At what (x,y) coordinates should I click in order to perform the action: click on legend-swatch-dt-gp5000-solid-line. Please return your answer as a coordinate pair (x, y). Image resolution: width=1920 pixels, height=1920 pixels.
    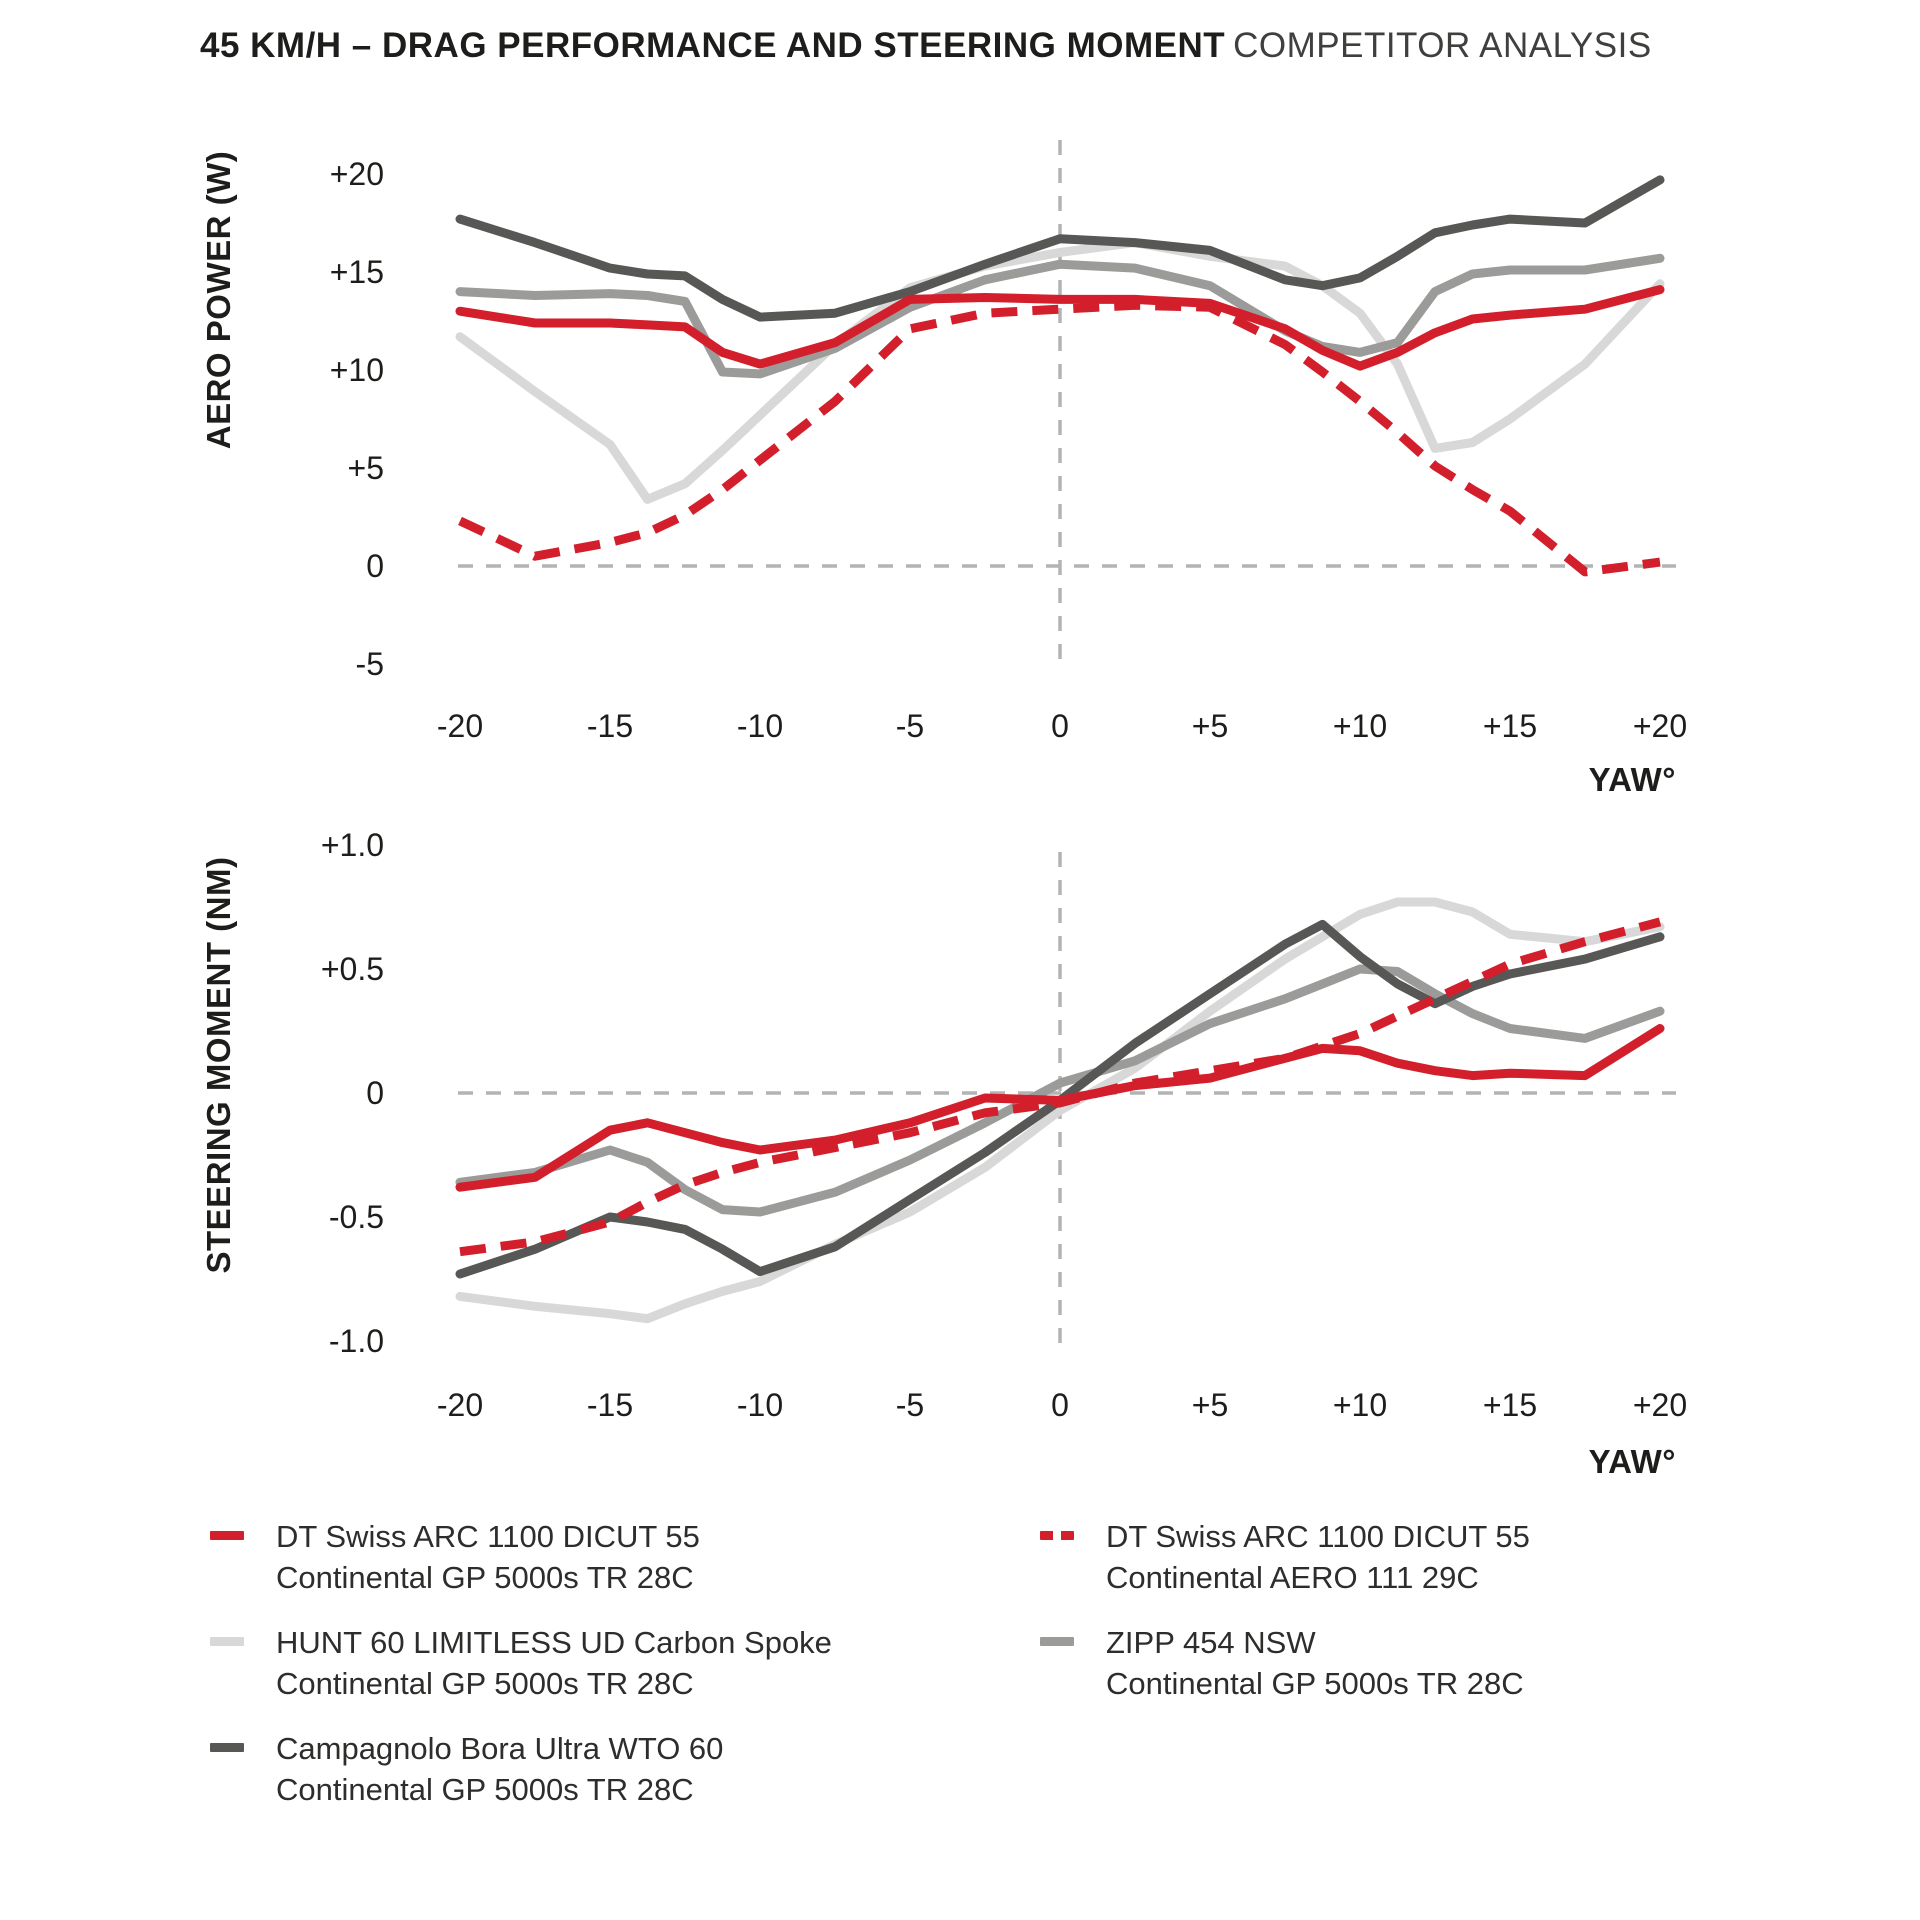
    Looking at the image, I should click on (227, 1535).